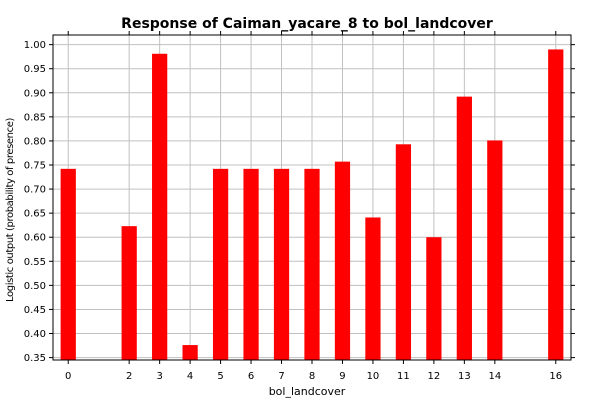 The height and width of the screenshot is (404, 600). What do you see at coordinates (403, 376) in the screenshot?
I see `x-tick-label: 11` at bounding box center [403, 376].